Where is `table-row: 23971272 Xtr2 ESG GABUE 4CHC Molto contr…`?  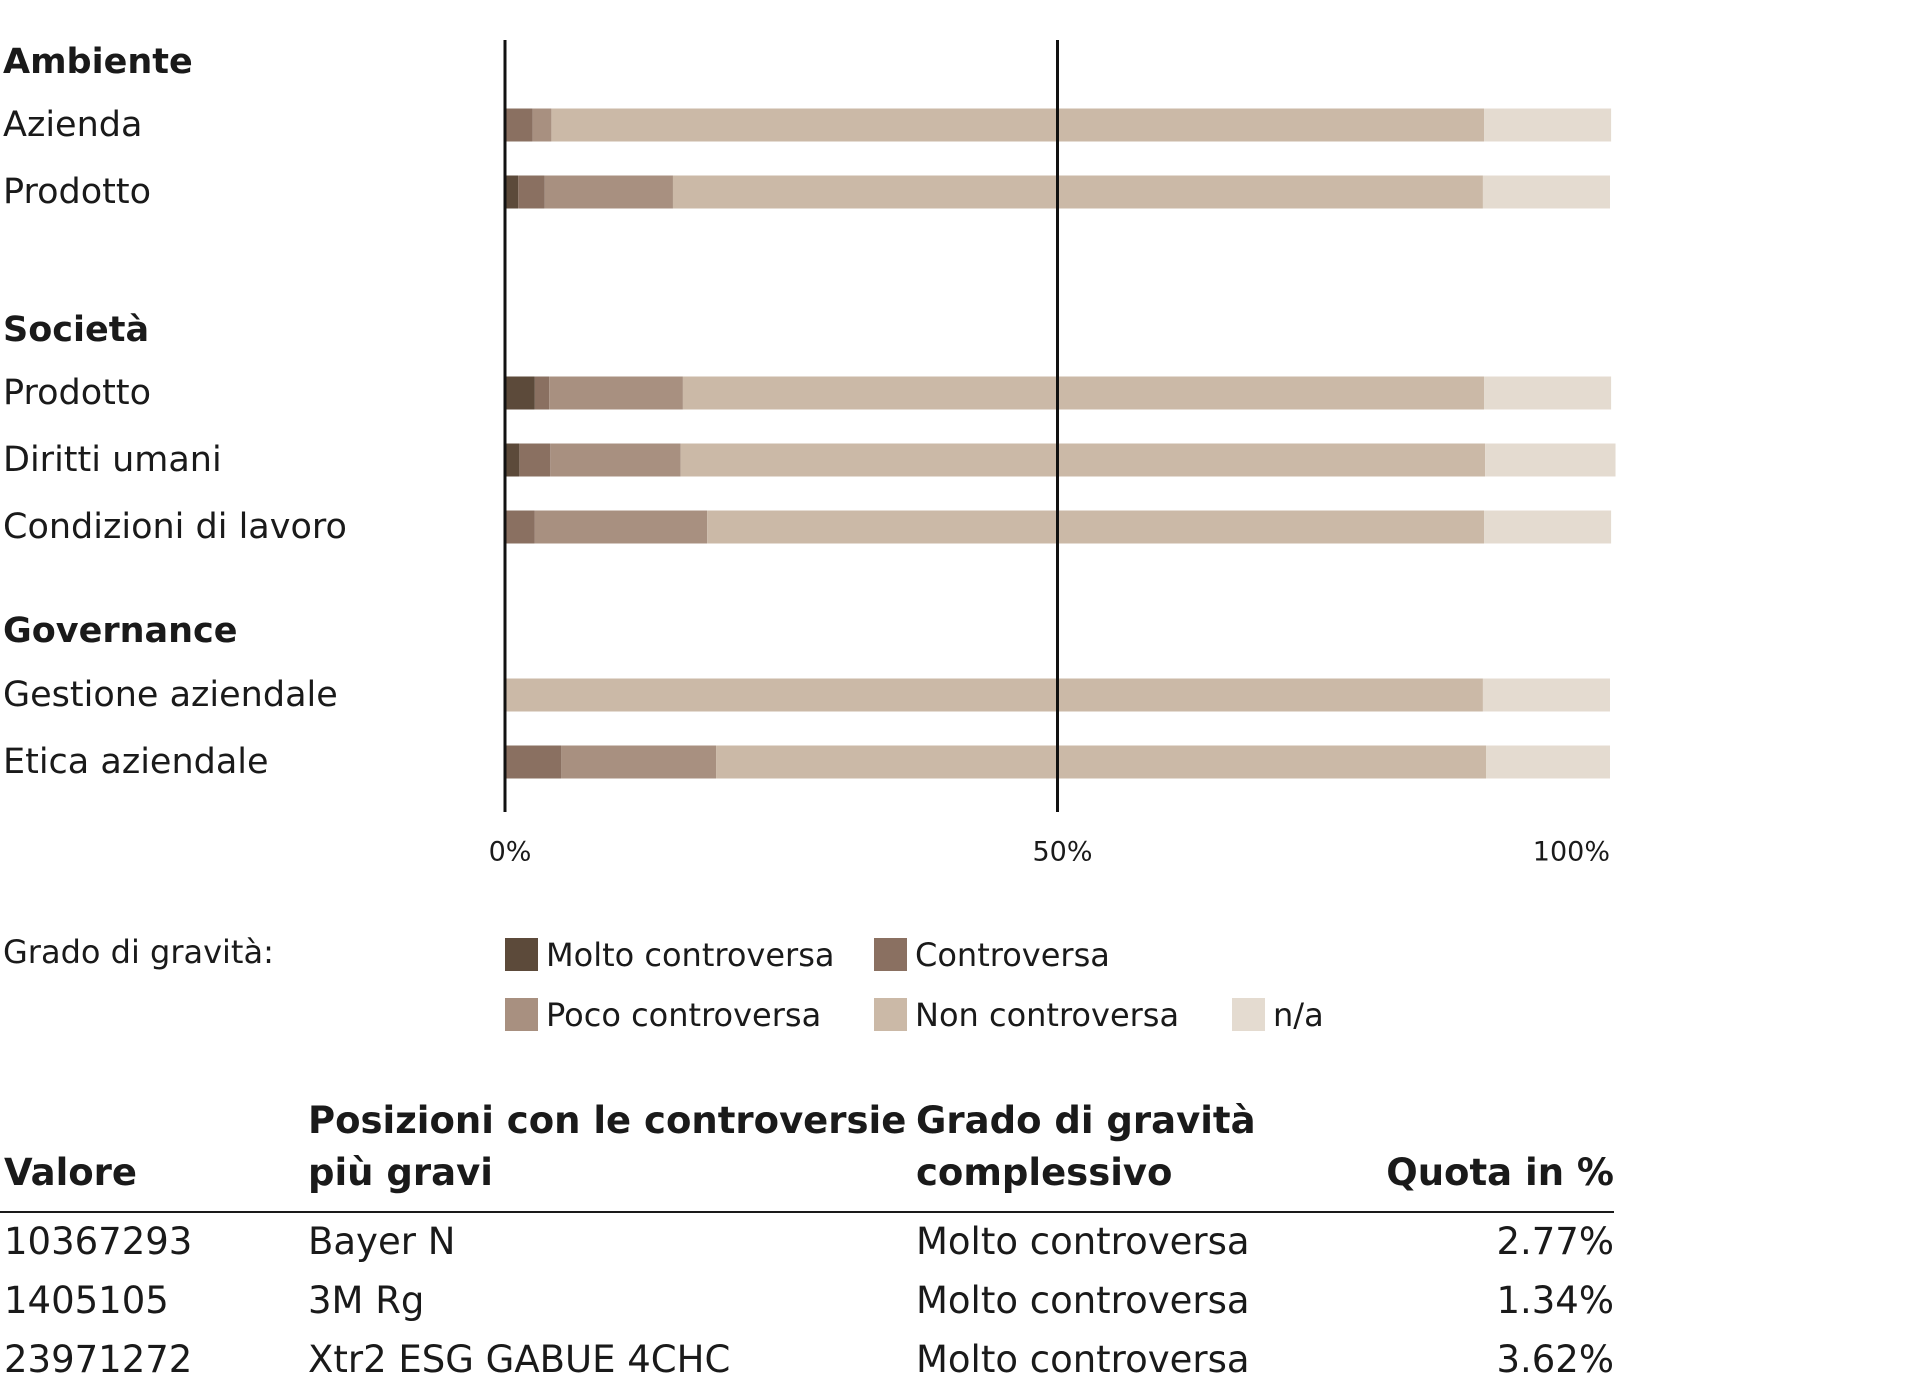
table-row: 23971272 Xtr2 ESG GABUE 4CHC Molto contr… is located at coordinates (807, 1360).